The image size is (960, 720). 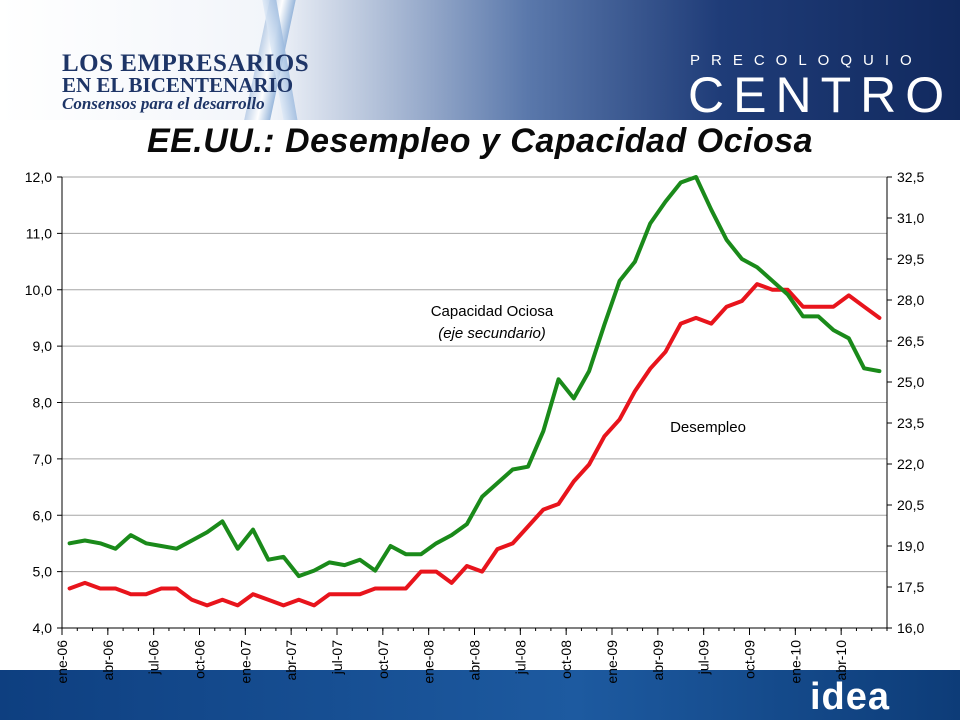 I want to click on logo-line-3: Consensos para el desarrollo, so click(x=163, y=103).